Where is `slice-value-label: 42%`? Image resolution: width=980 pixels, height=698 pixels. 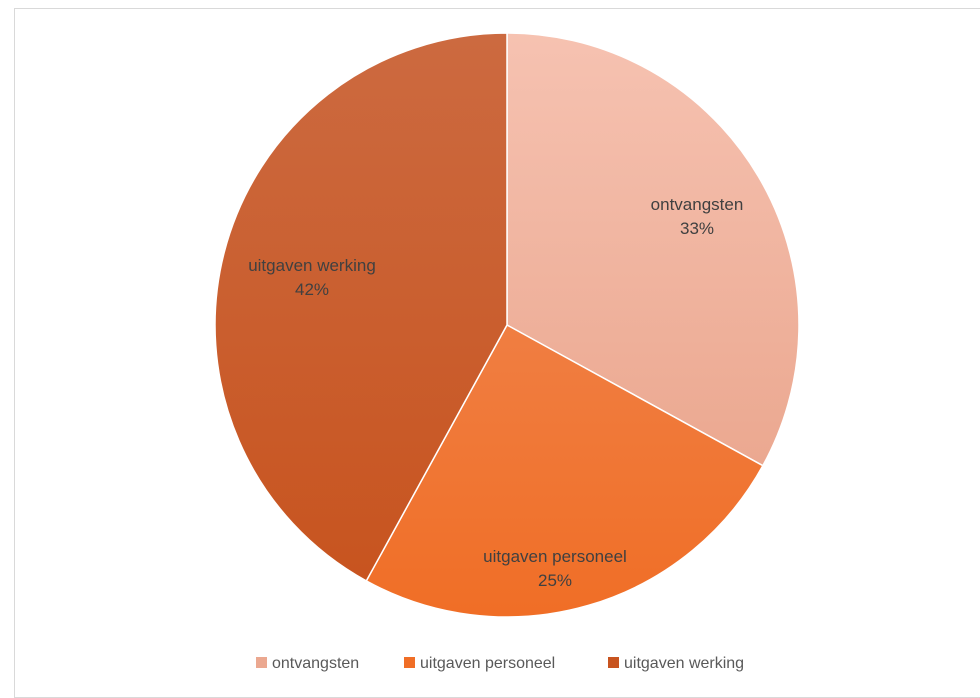
slice-value-label: 42% is located at coordinates (312, 289).